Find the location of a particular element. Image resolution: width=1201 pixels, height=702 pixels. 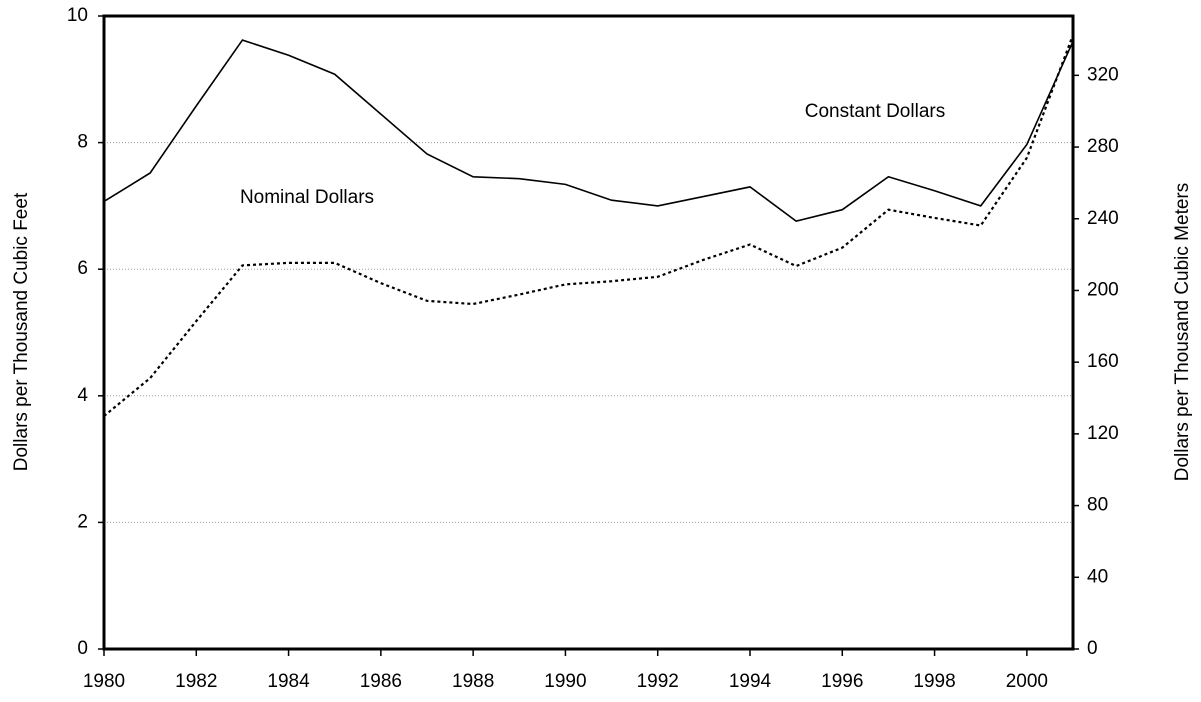

x-tick-label: 1992 is located at coordinates (658, 681).